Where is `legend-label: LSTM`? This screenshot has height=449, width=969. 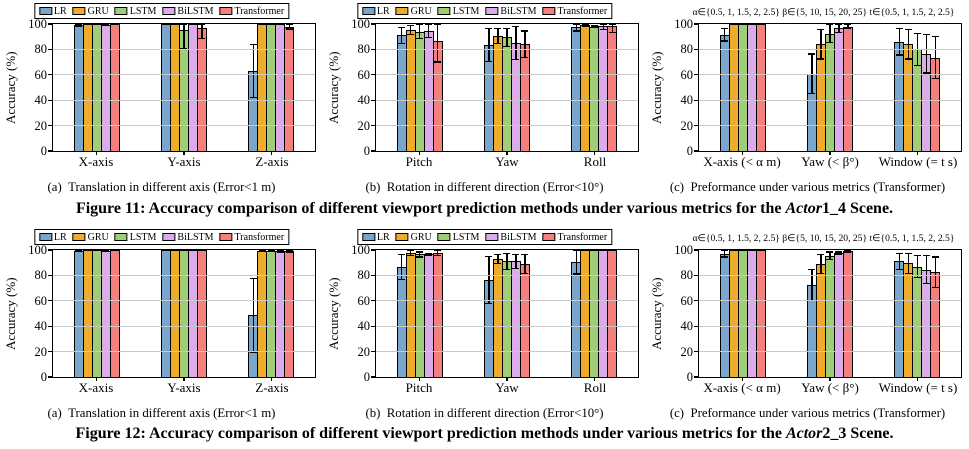 legend-label: LSTM is located at coordinates (143, 11).